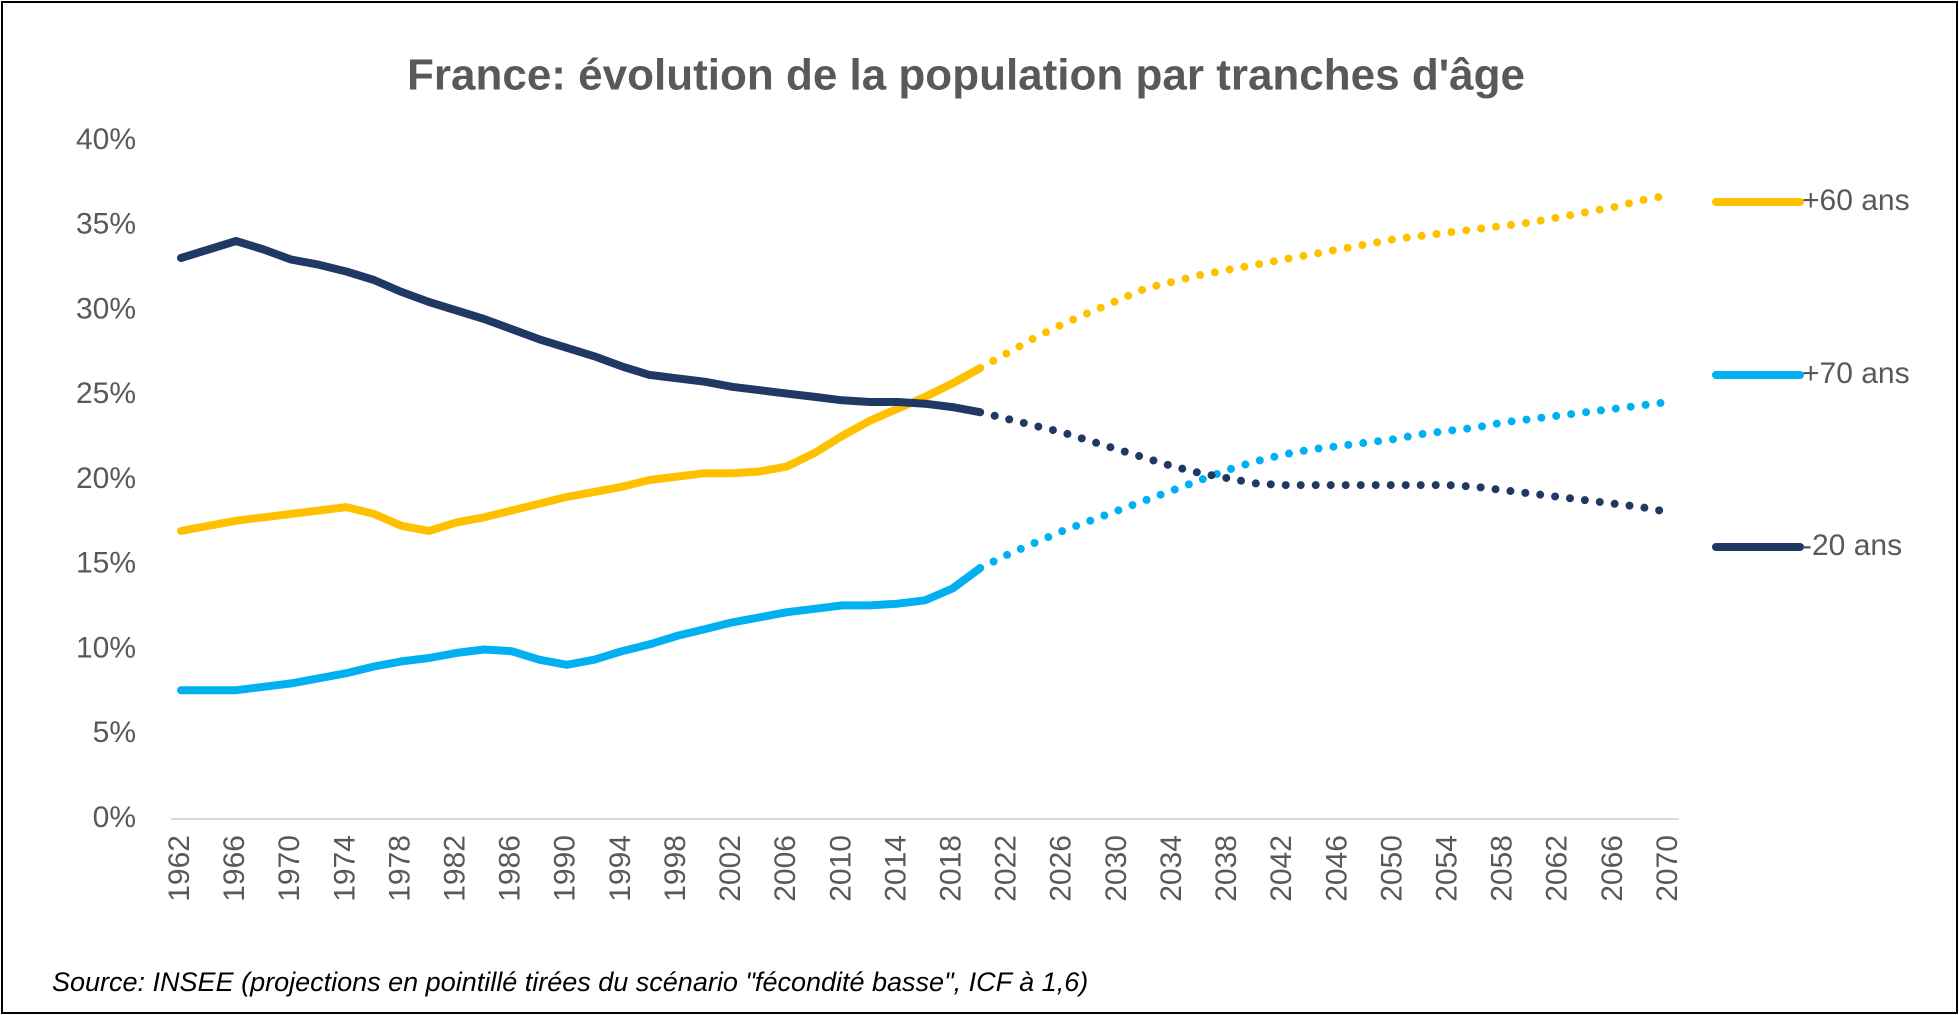  What do you see at coordinates (106, 224) in the screenshot?
I see `y-tick-label: 35%` at bounding box center [106, 224].